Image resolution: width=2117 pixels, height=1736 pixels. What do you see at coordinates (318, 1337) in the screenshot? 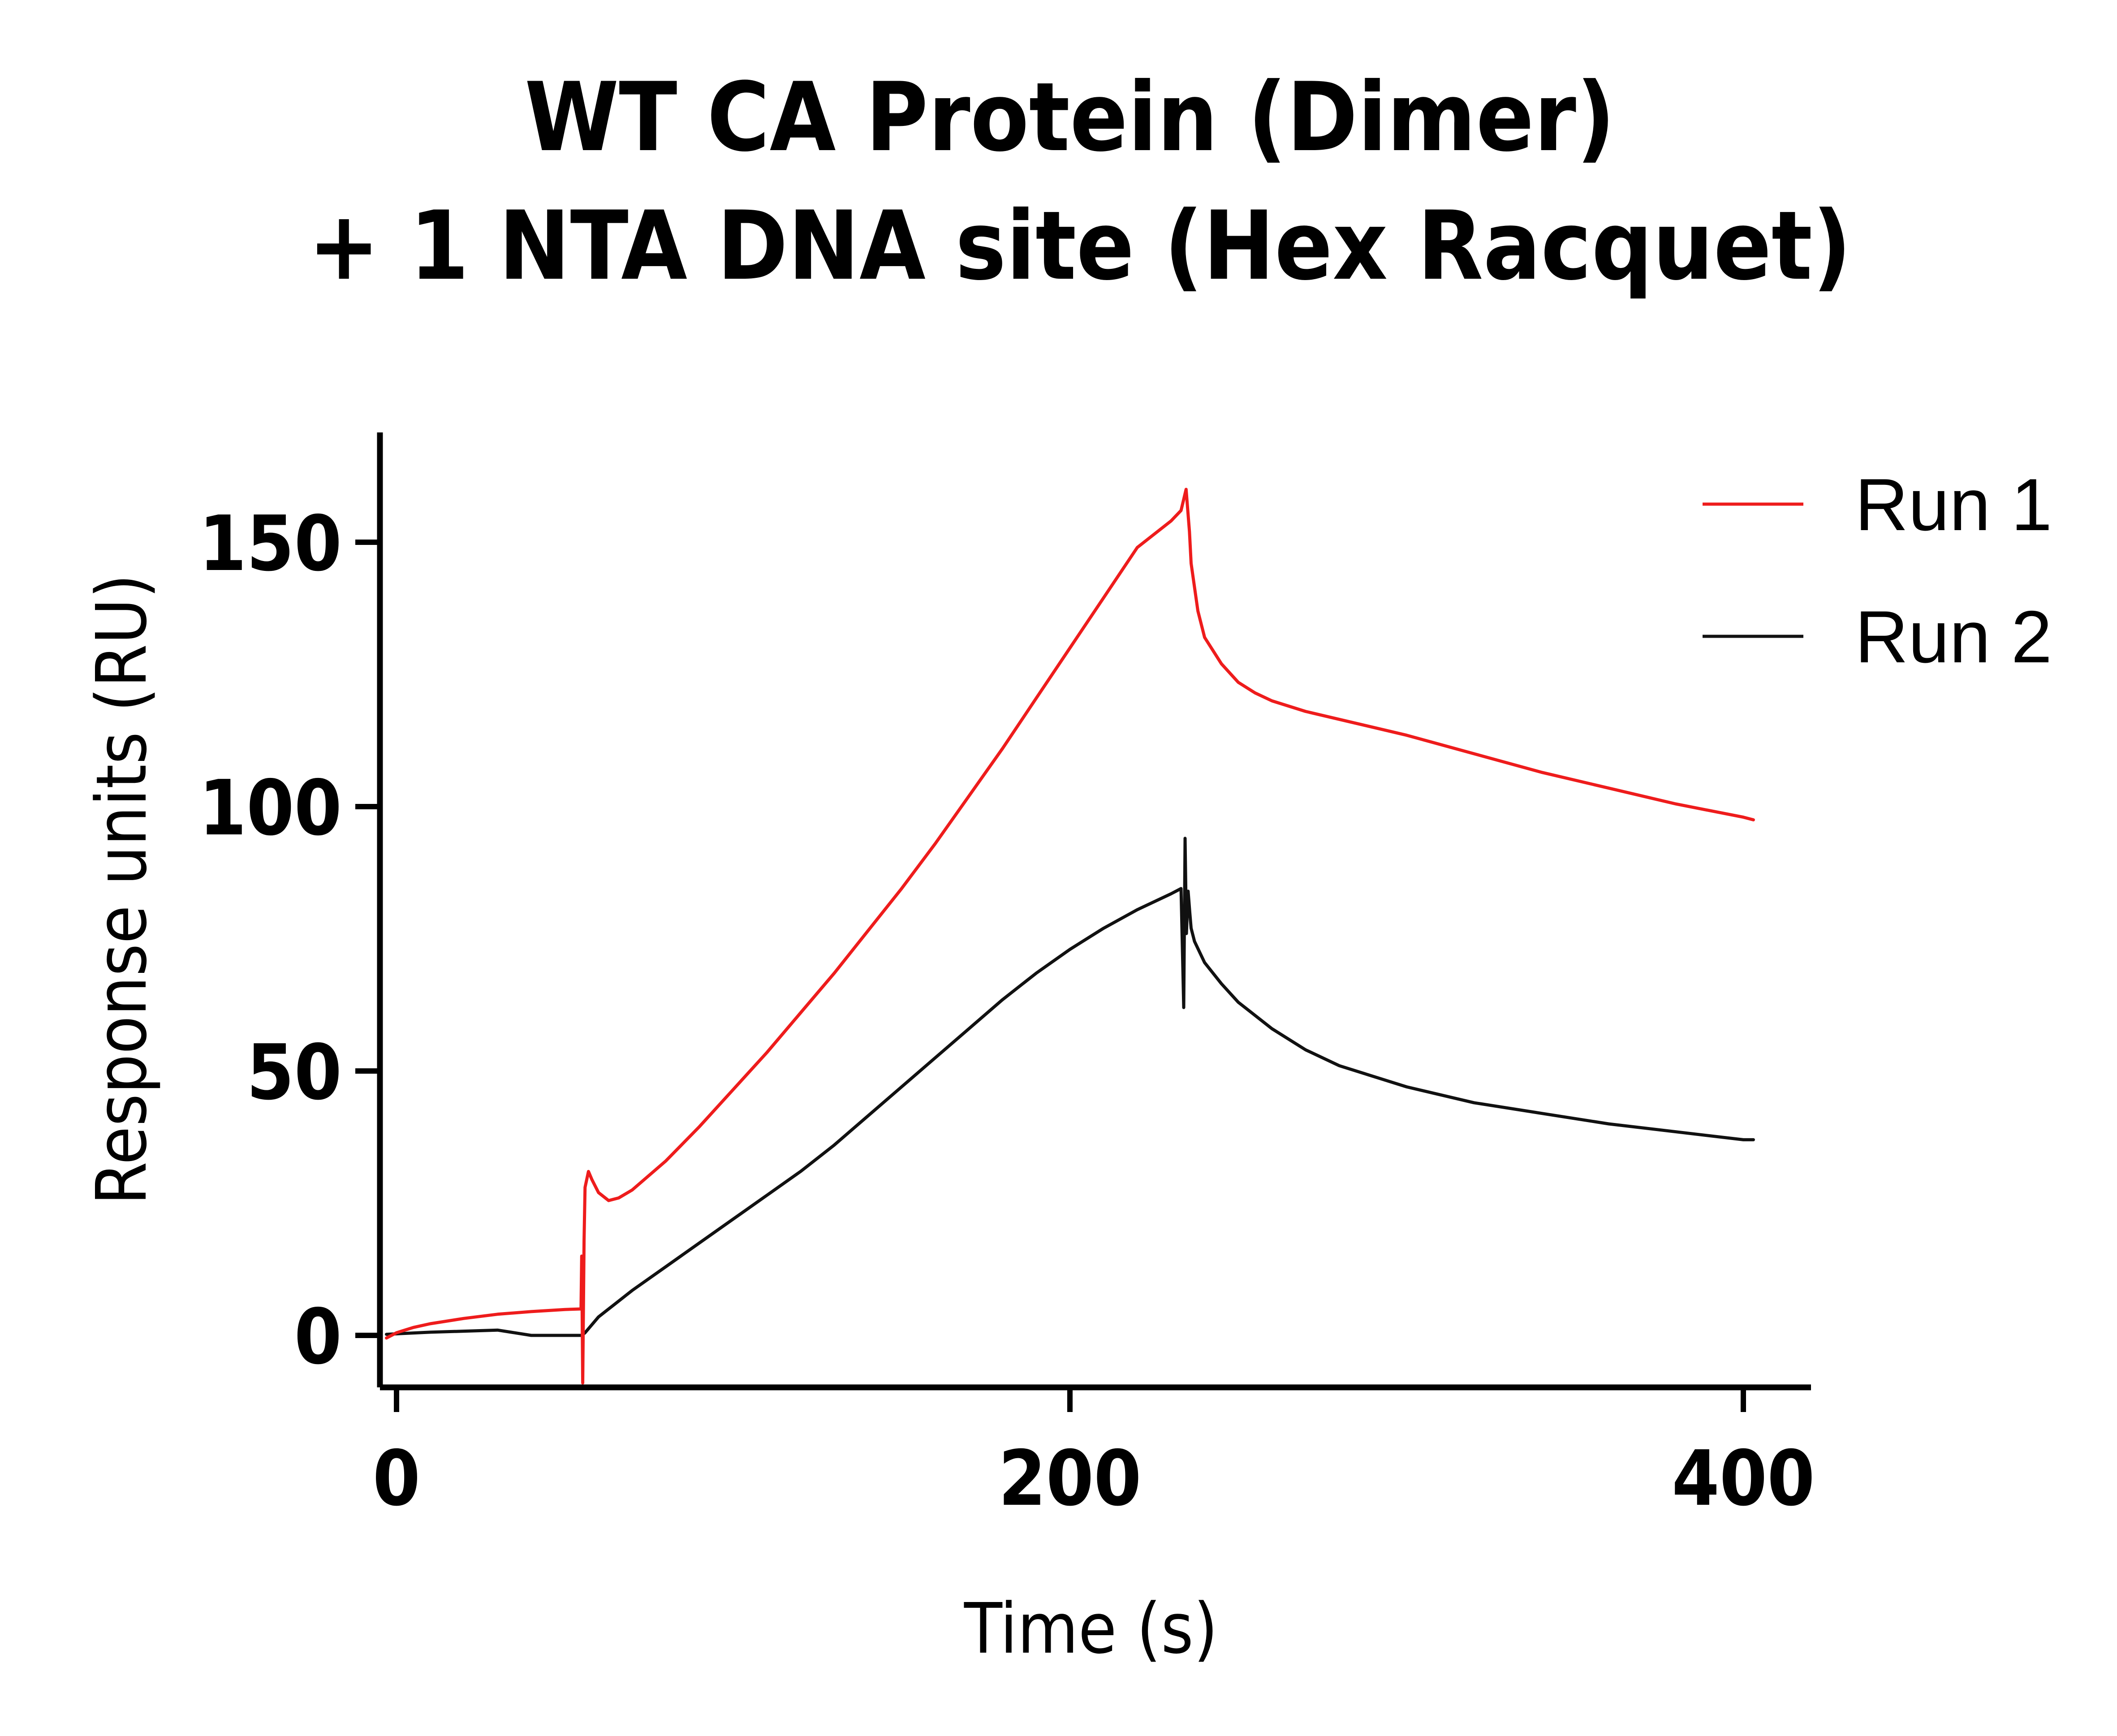
I see `y-tick-label: 0` at bounding box center [318, 1337].